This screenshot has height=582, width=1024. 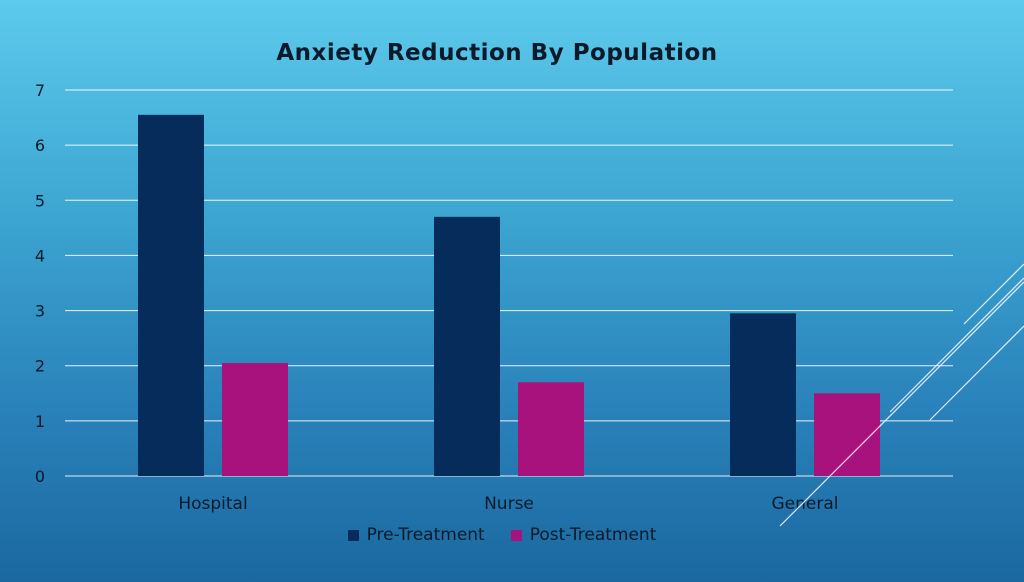 What do you see at coordinates (425, 535) in the screenshot?
I see `legend-label: Pre-Treatment` at bounding box center [425, 535].